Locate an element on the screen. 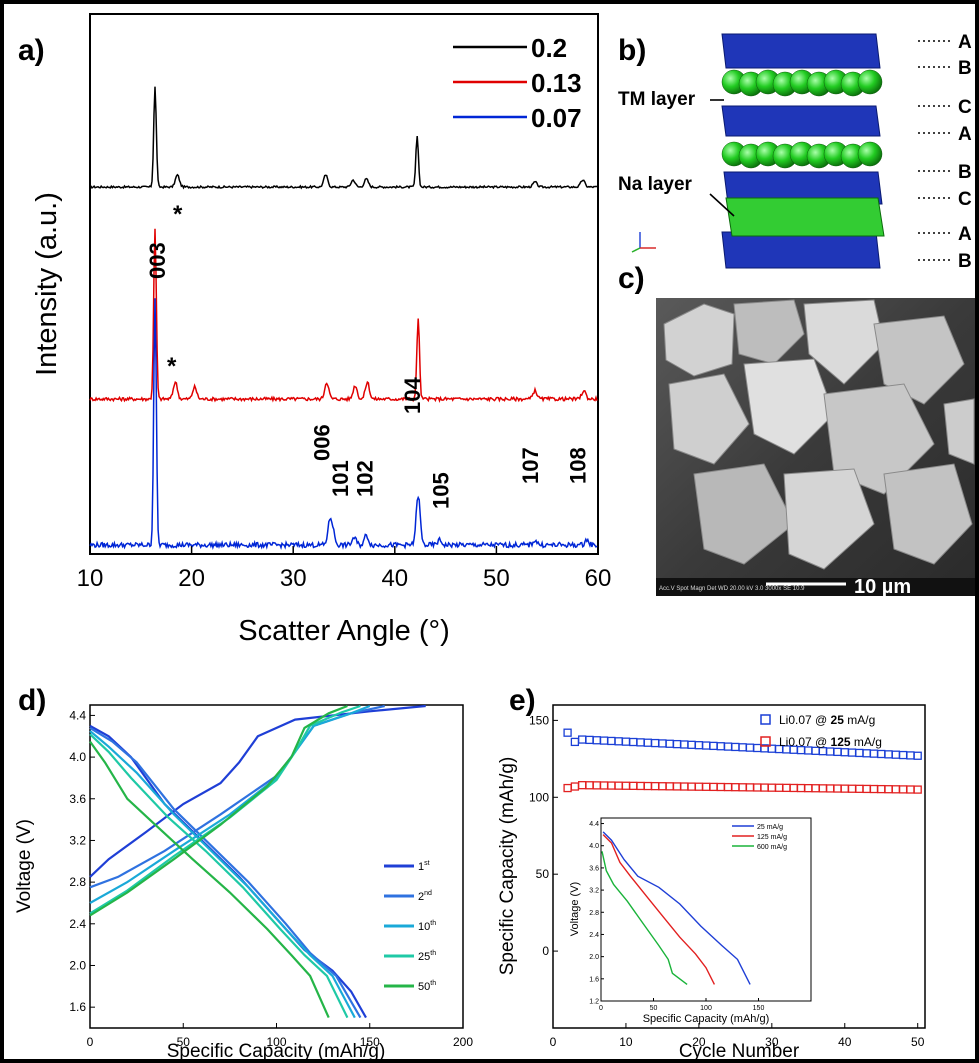 This screenshot has height=1063, width=979. panel-e-plot-frame is located at coordinates (739, 866).